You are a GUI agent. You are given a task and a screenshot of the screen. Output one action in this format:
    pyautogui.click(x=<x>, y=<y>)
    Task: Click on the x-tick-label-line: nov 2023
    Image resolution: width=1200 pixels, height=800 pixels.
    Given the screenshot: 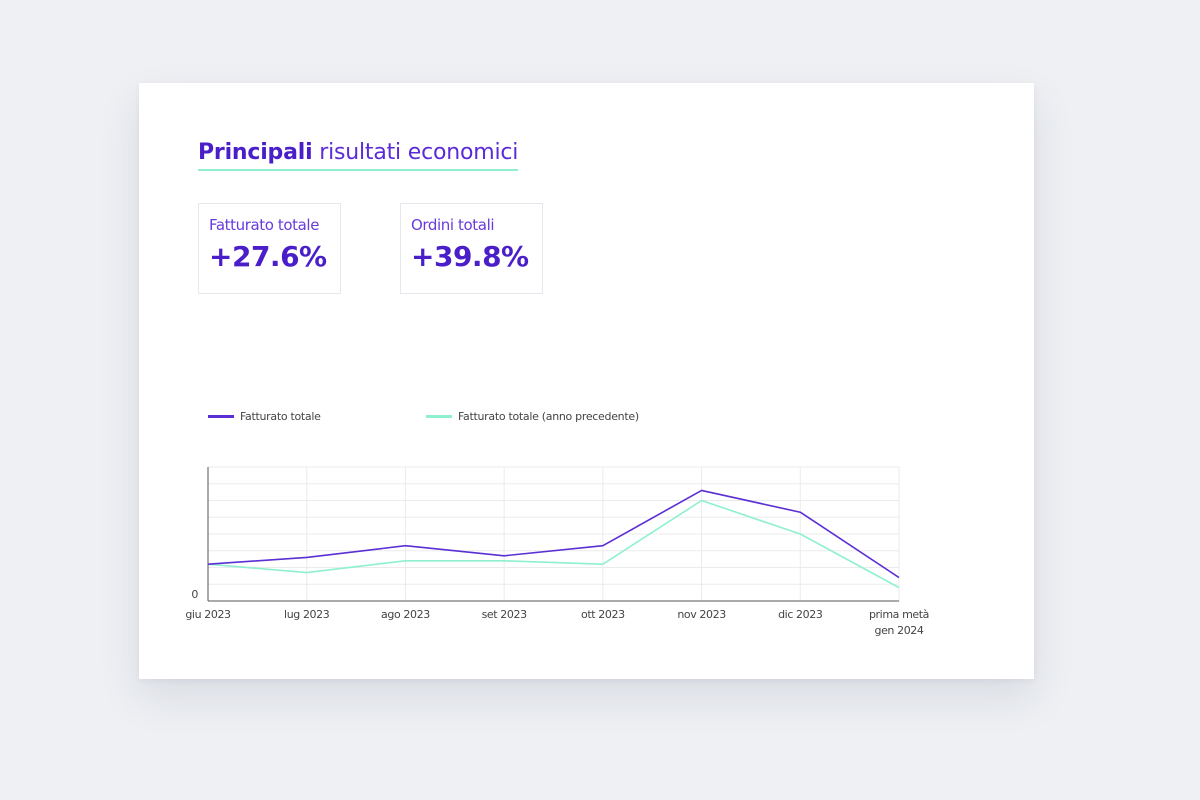 What is the action you would take?
    pyautogui.click(x=701, y=614)
    